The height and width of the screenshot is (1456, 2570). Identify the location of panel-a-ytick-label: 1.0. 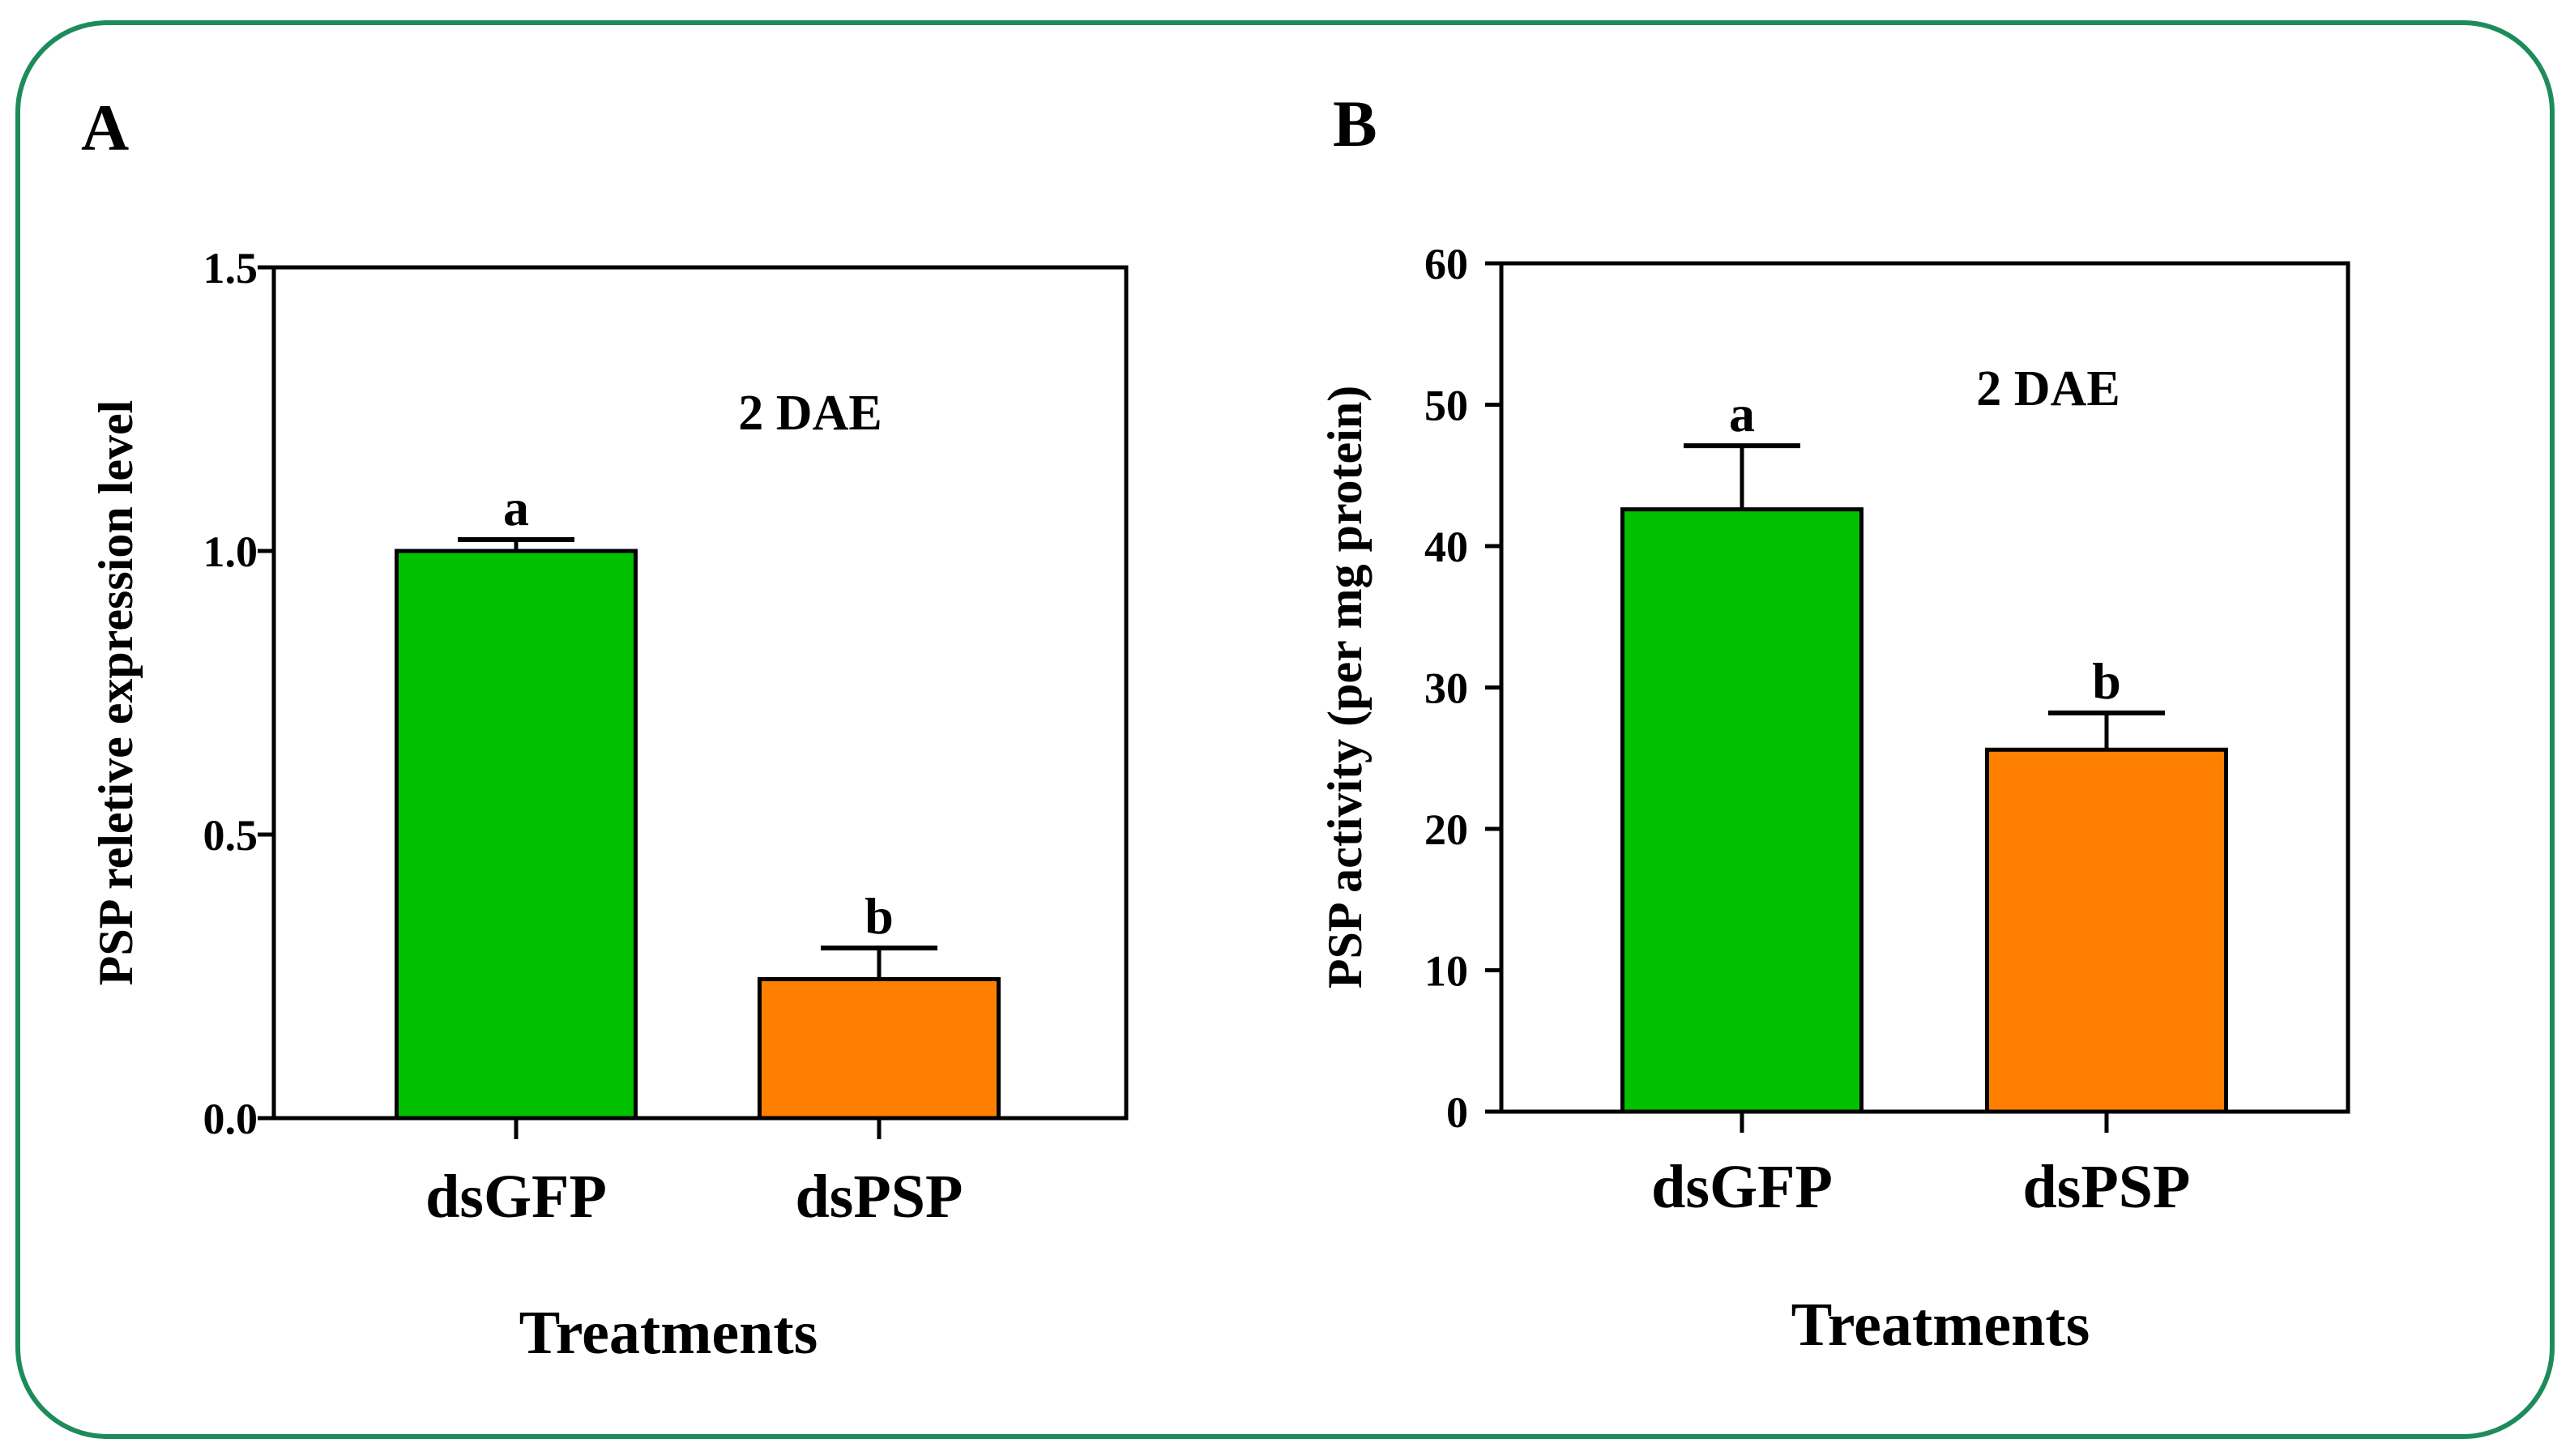
(230, 551).